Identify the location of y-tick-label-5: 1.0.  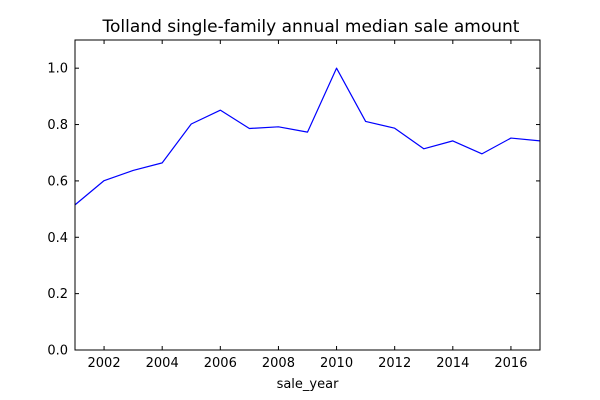
(57, 69).